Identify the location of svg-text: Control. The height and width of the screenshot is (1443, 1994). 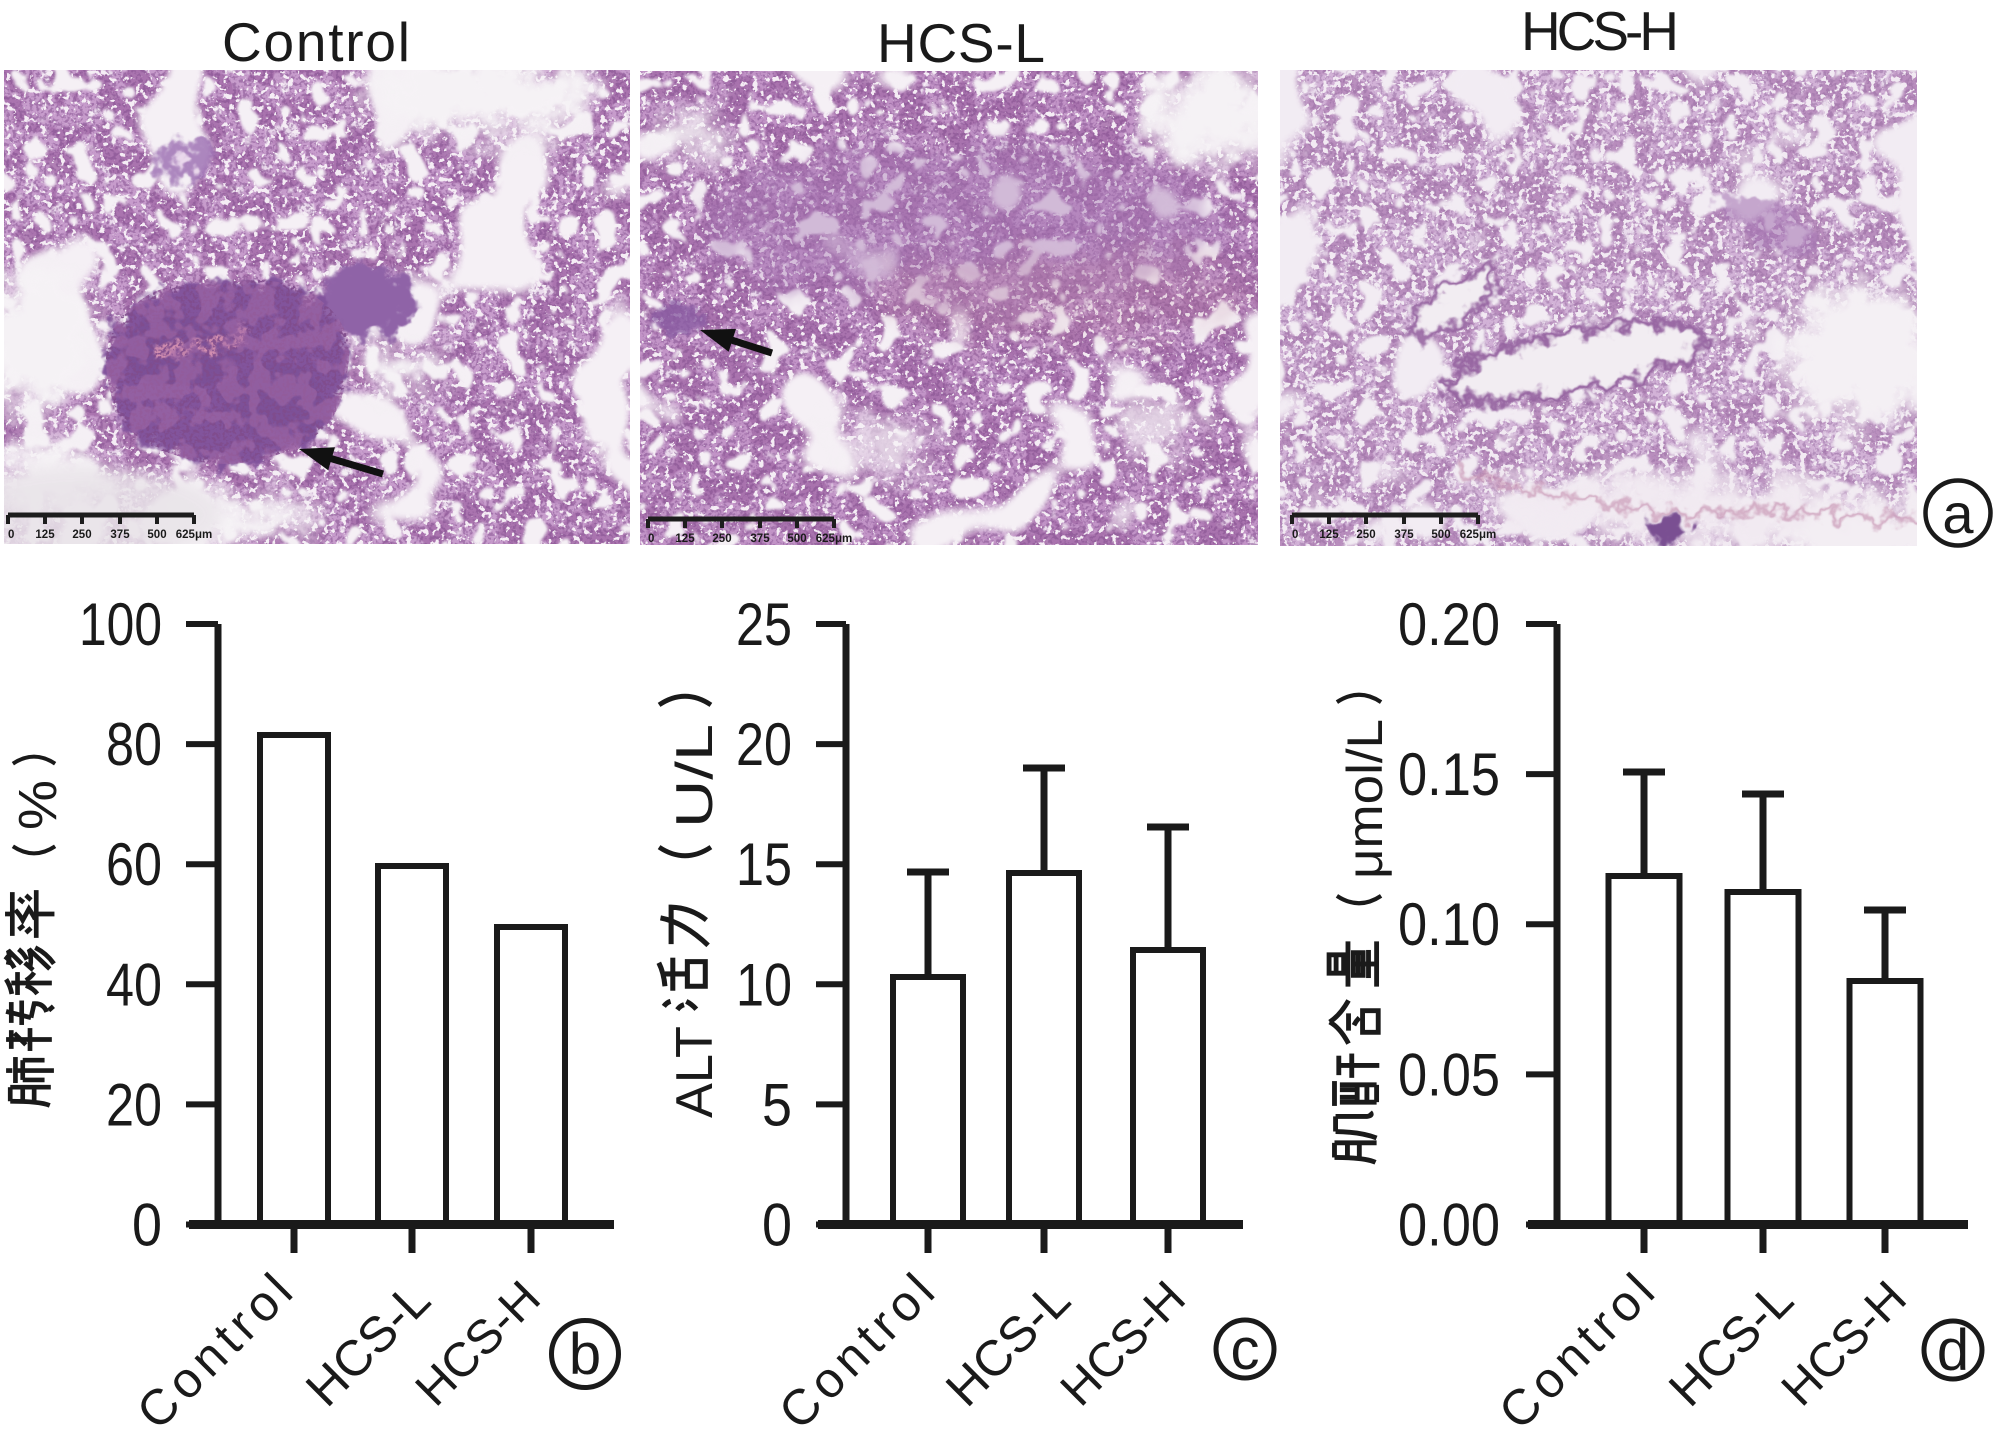
(316, 42).